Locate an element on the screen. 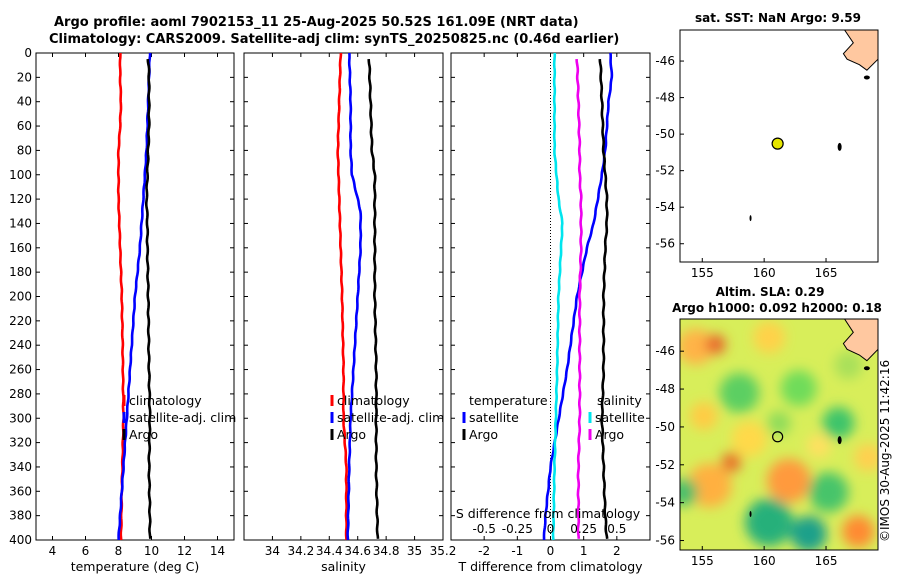 The image size is (900, 580). sla-map-macquarie-island is located at coordinates (750, 514).